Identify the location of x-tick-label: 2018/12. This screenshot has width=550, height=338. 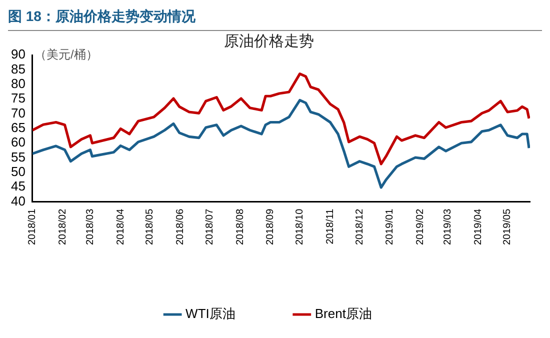
(360, 227).